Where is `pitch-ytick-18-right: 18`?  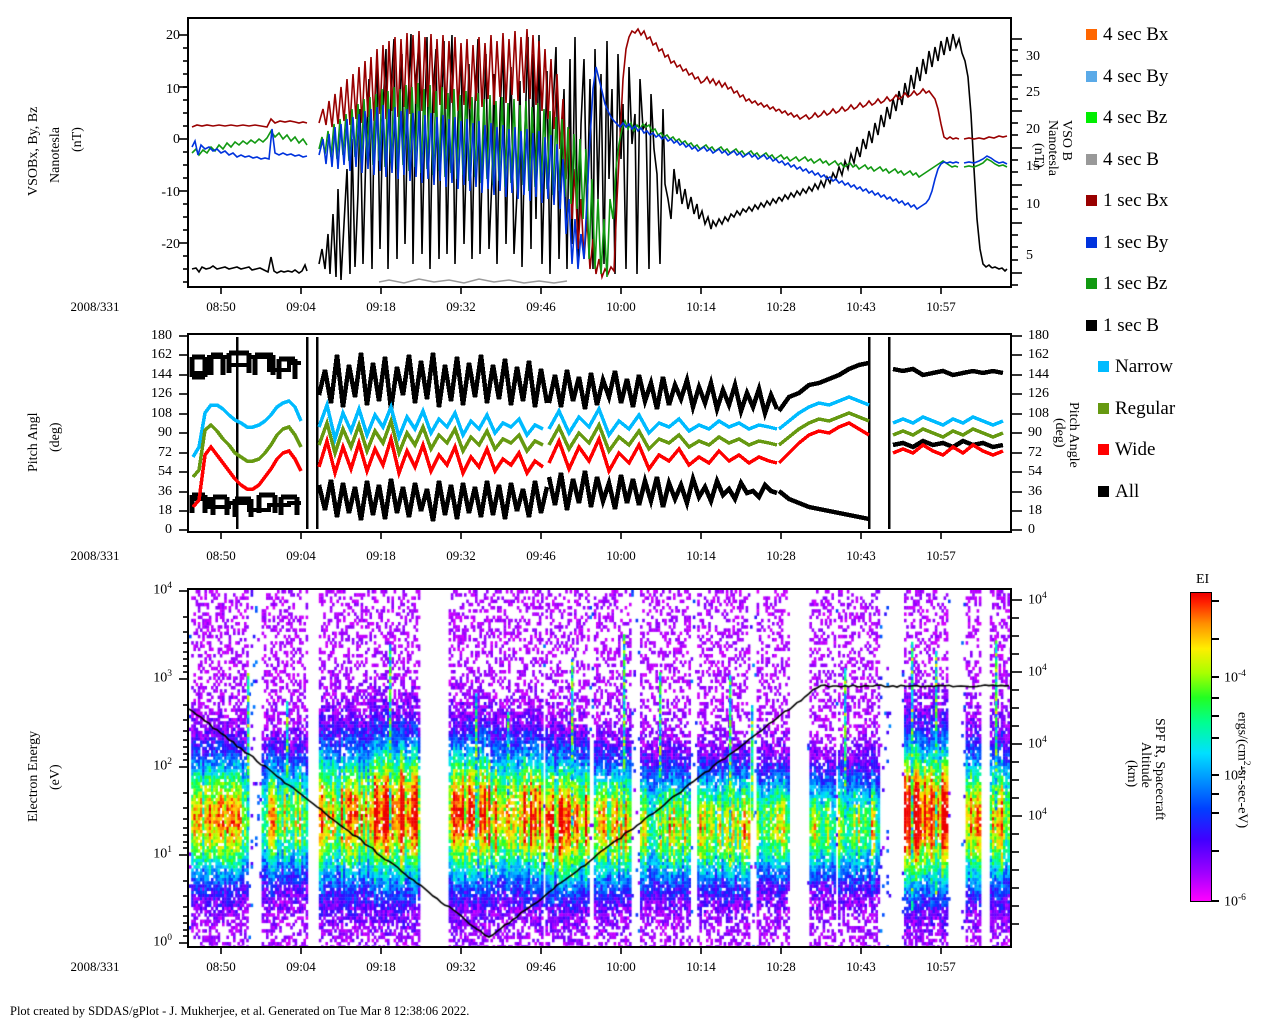
pitch-ytick-18-right: 18 is located at coordinates (1035, 510).